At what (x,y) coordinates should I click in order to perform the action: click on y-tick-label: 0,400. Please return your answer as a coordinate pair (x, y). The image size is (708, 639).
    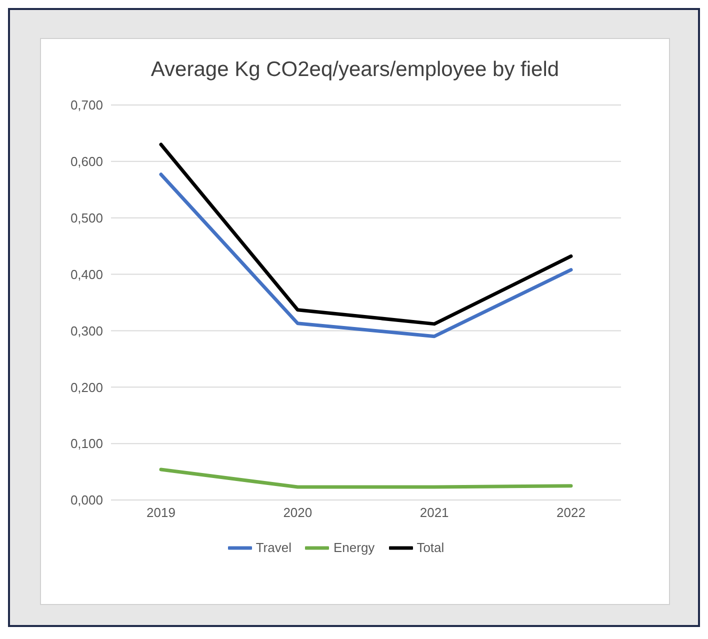
    Looking at the image, I should click on (86, 274).